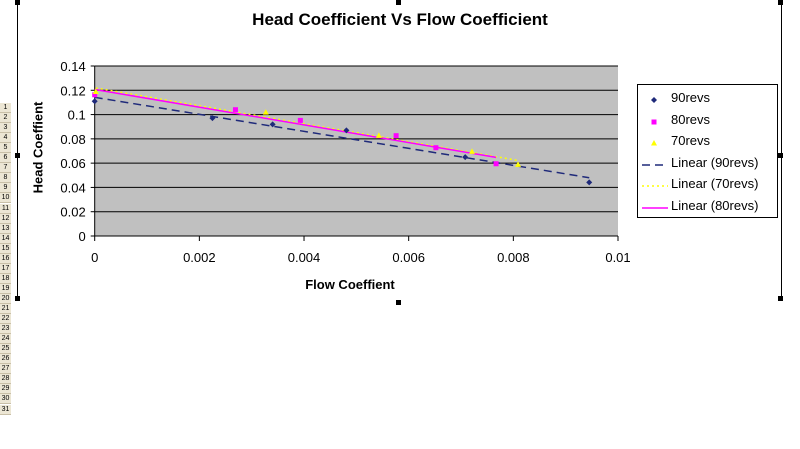  Describe the element at coordinates (5, 228) in the screenshot. I see `row-header: 13` at that location.